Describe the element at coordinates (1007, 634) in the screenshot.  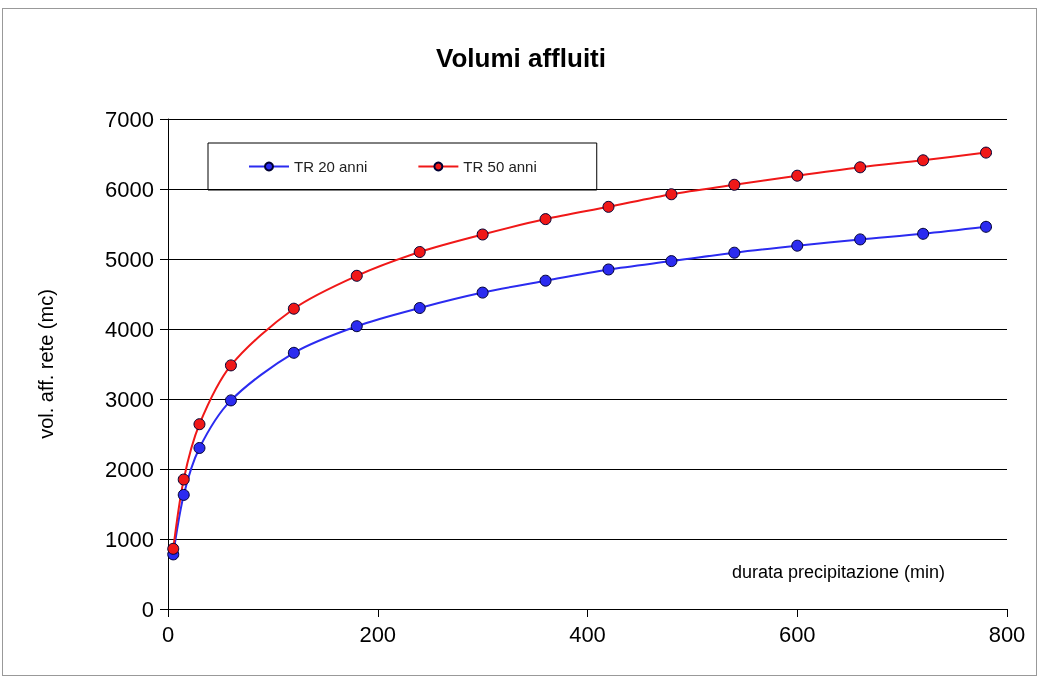
I see `x-tick-label: 800` at that location.